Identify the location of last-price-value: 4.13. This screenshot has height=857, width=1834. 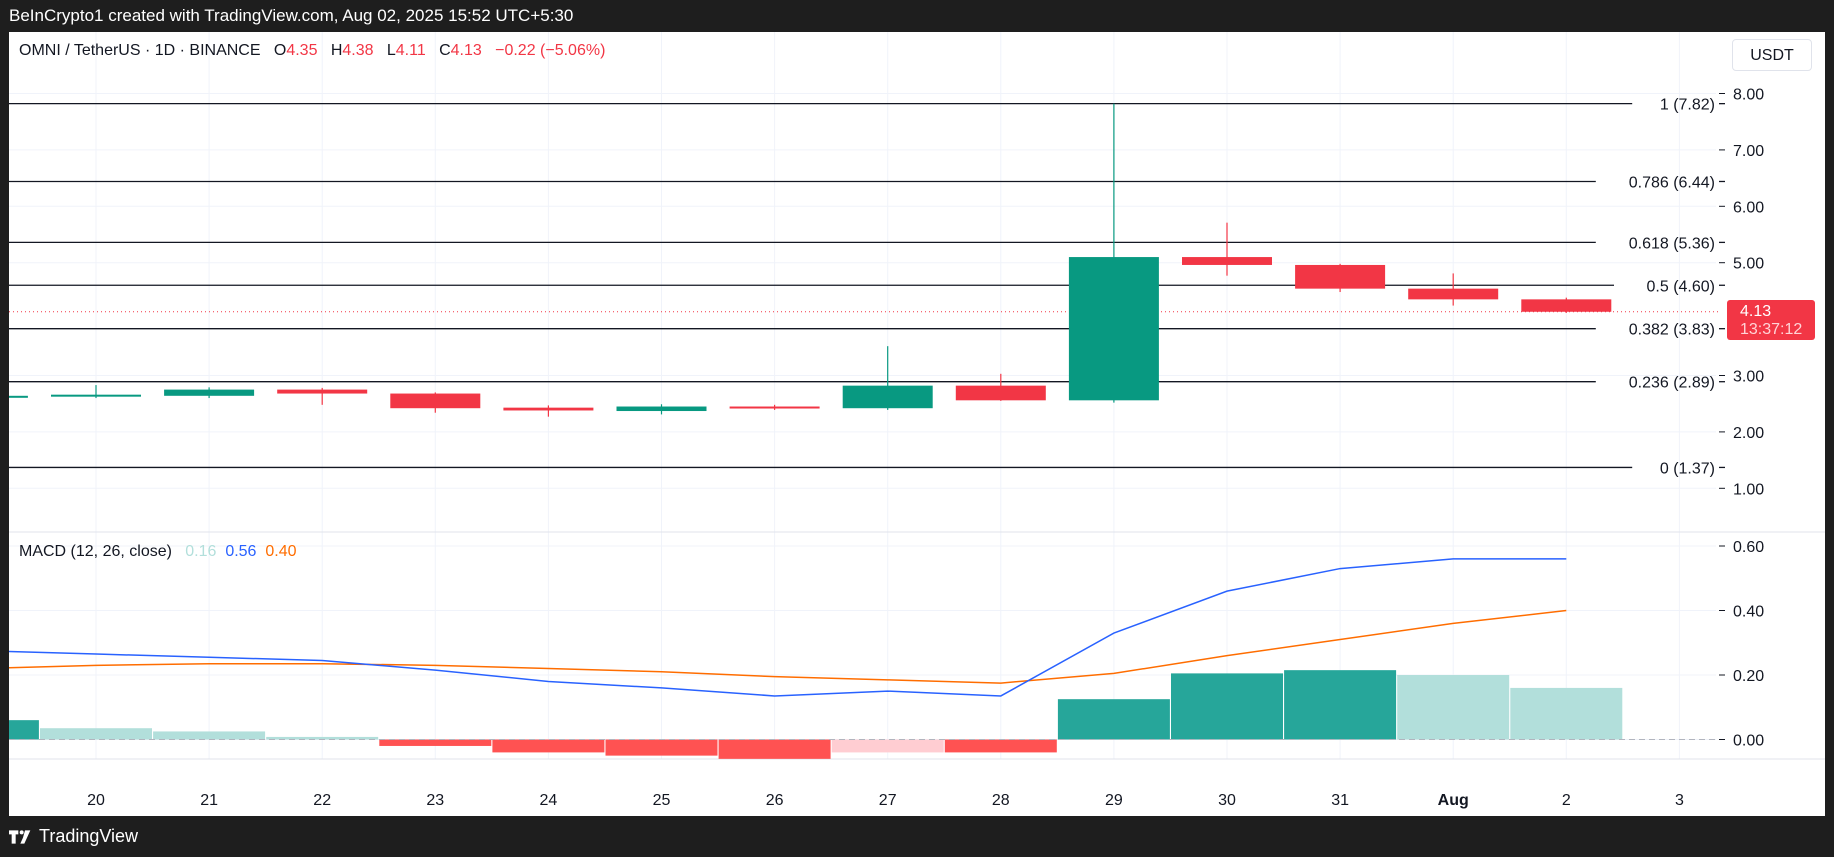
(1756, 311).